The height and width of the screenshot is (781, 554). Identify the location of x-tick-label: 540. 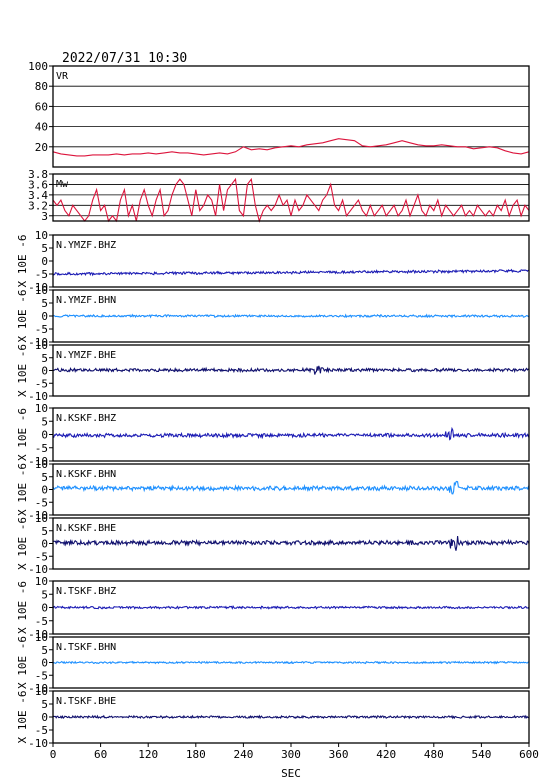
(481, 754).